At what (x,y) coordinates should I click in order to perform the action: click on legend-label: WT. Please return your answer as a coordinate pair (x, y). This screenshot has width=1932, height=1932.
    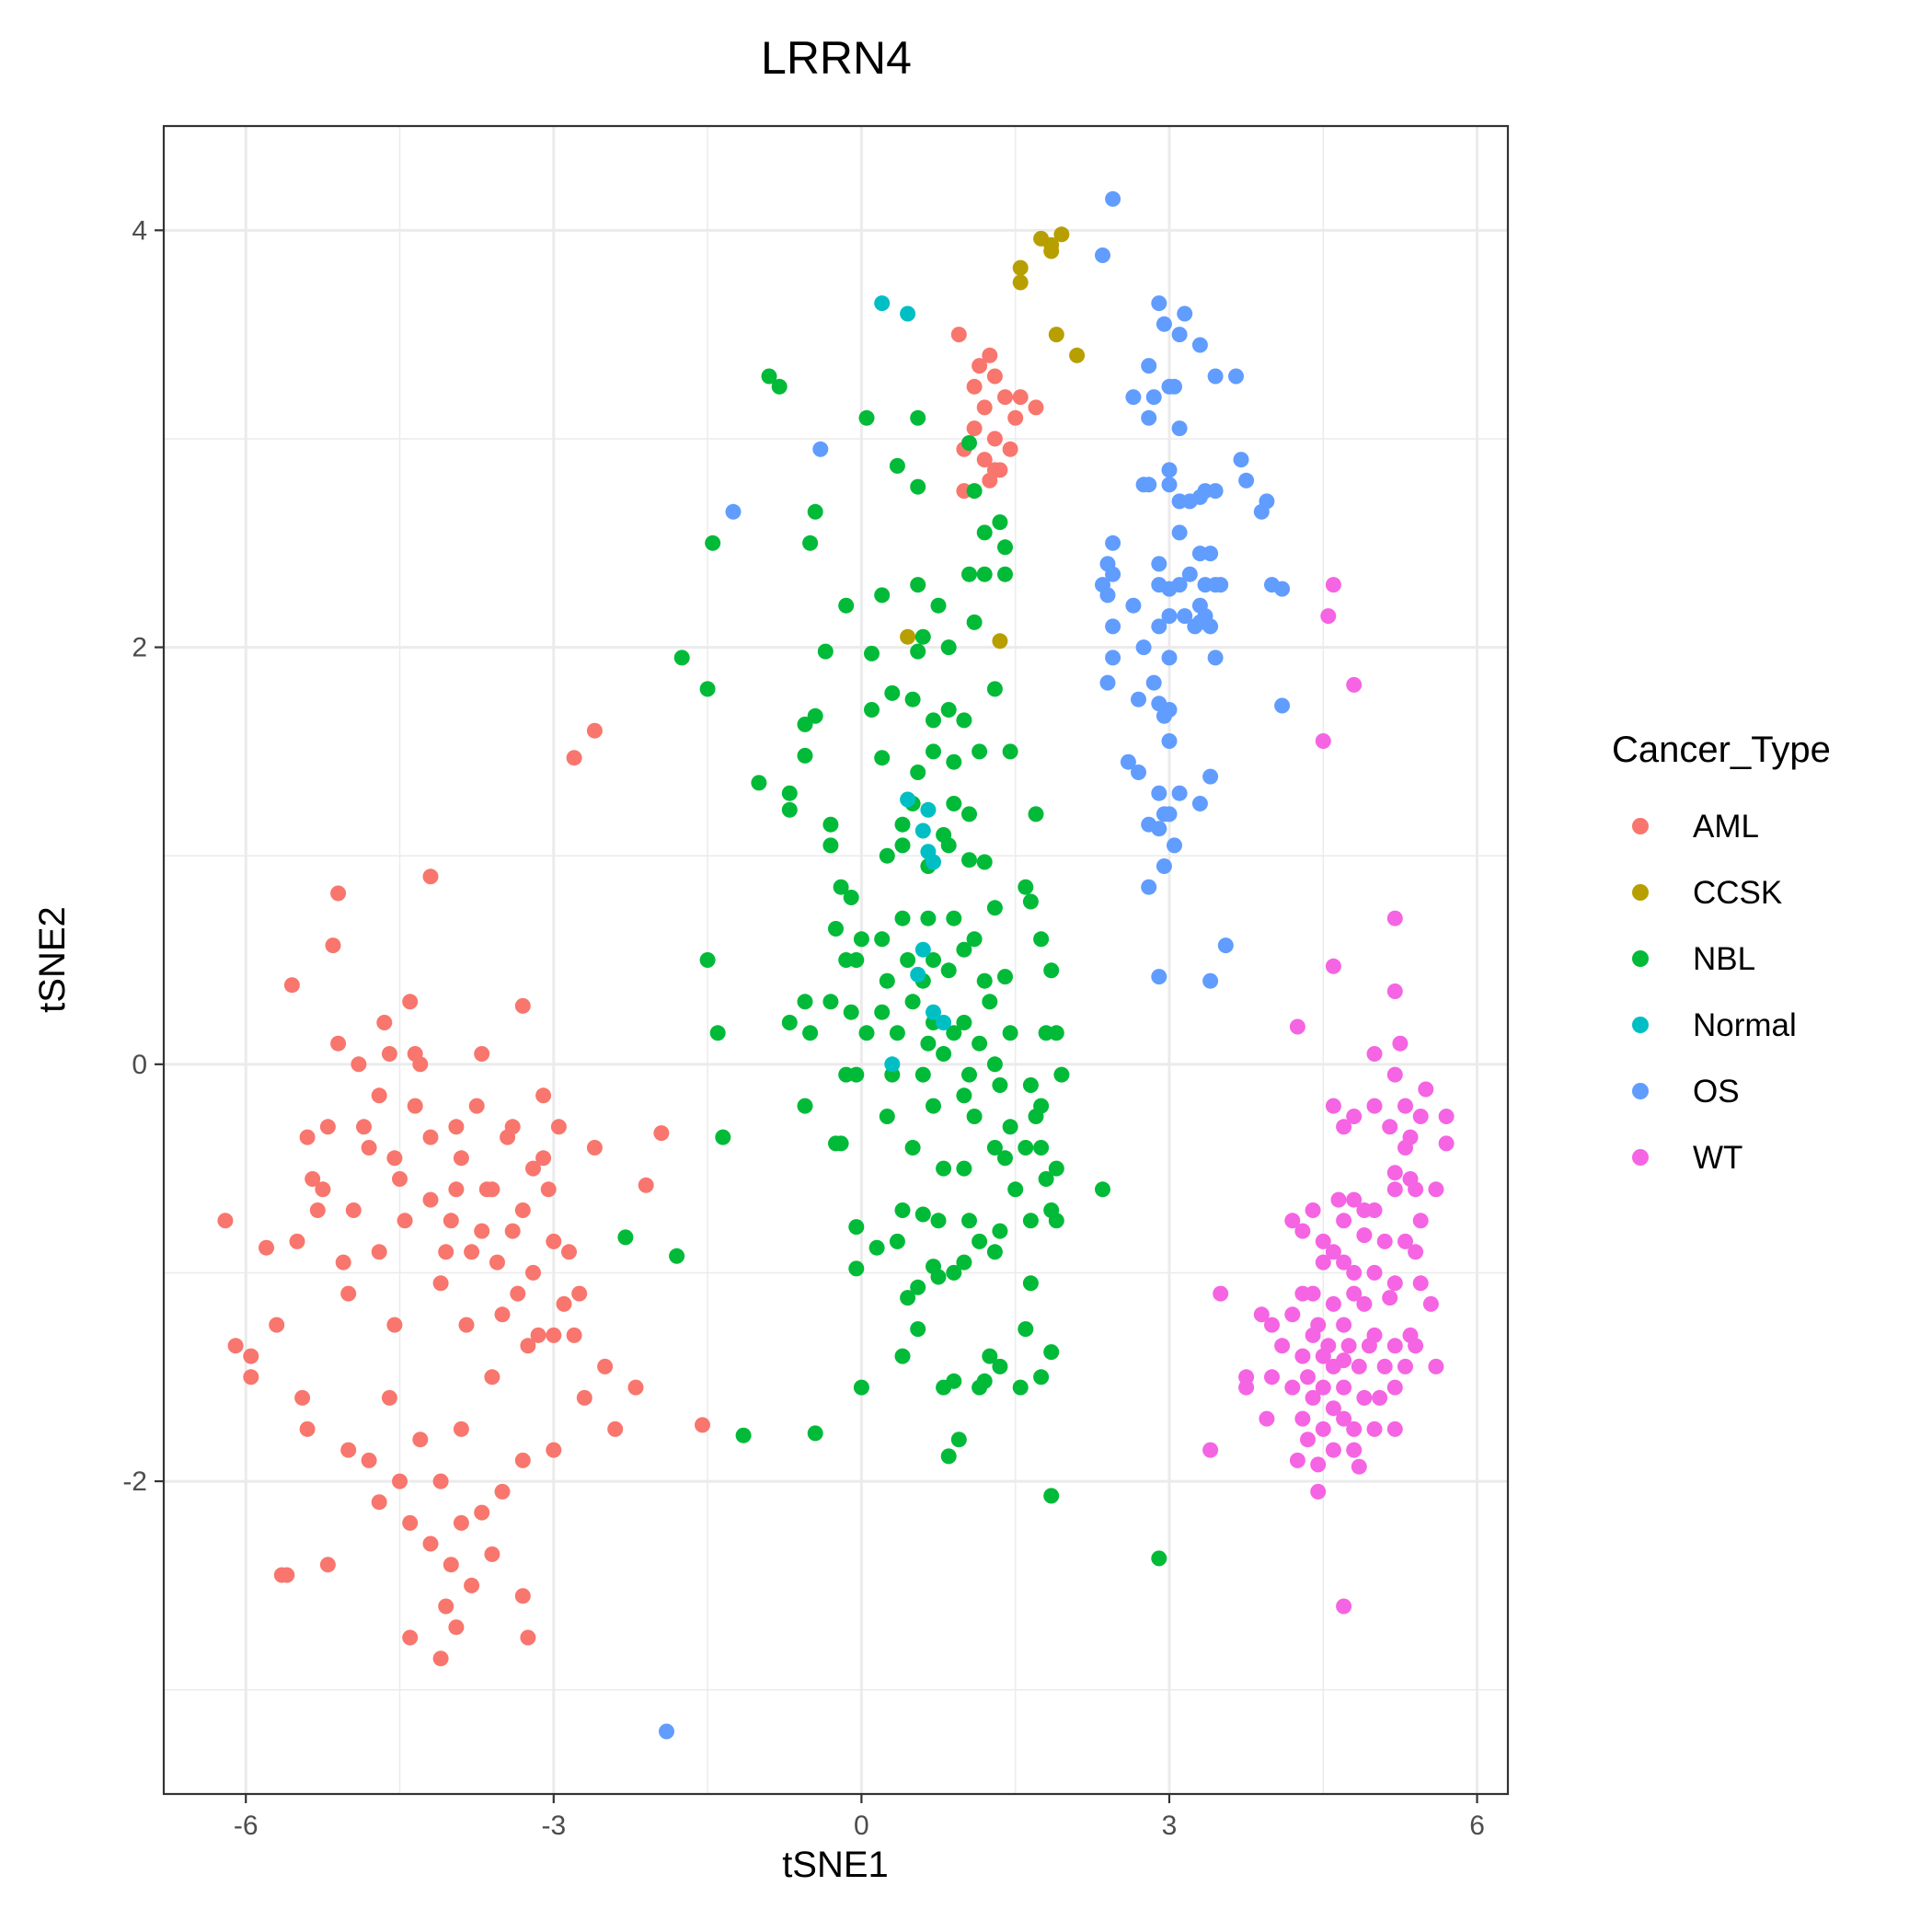
    Looking at the image, I should click on (1717, 1158).